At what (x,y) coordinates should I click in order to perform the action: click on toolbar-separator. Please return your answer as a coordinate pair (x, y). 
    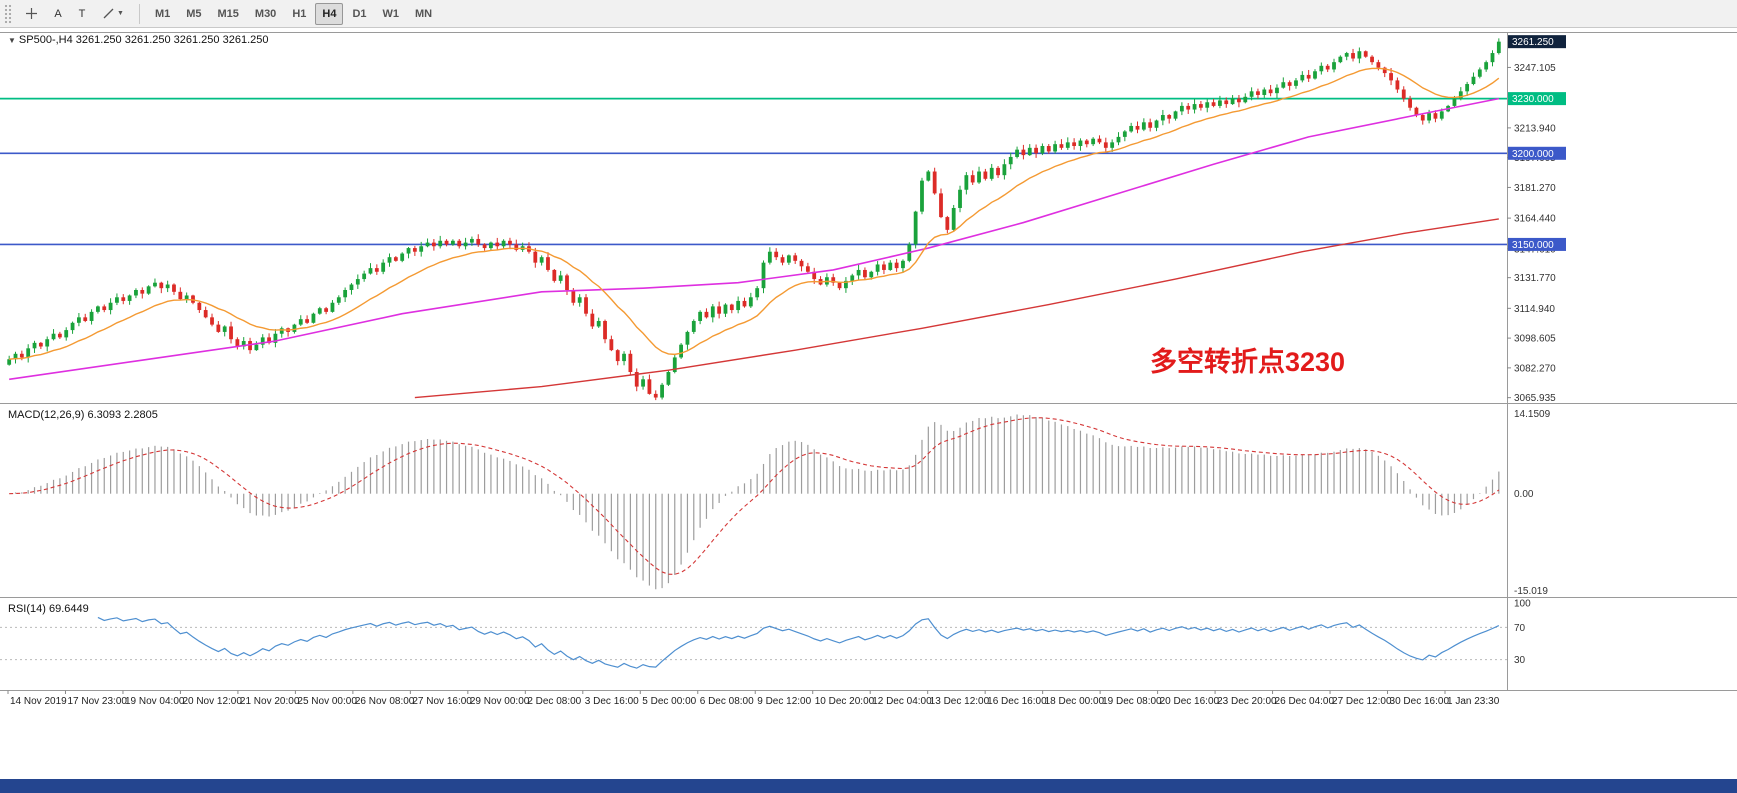
    Looking at the image, I should click on (139, 13).